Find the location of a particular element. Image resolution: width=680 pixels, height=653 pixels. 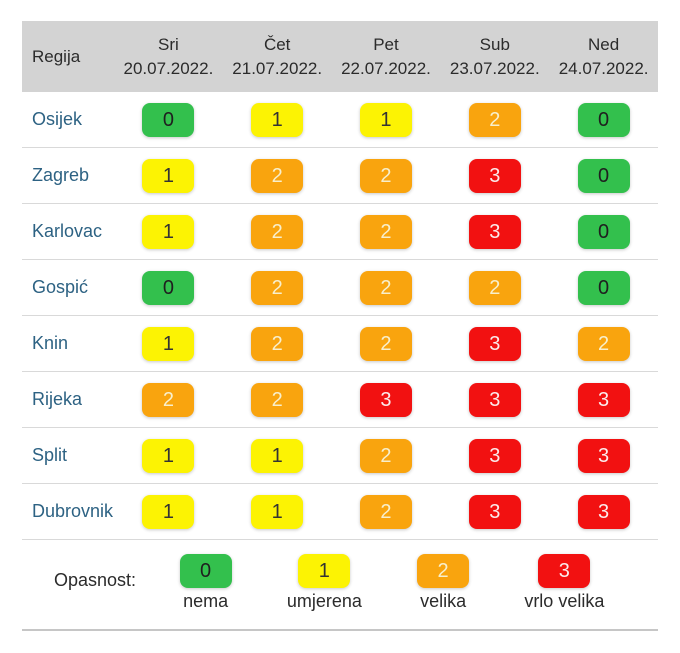

column-header-region: Regija is located at coordinates (56, 56).